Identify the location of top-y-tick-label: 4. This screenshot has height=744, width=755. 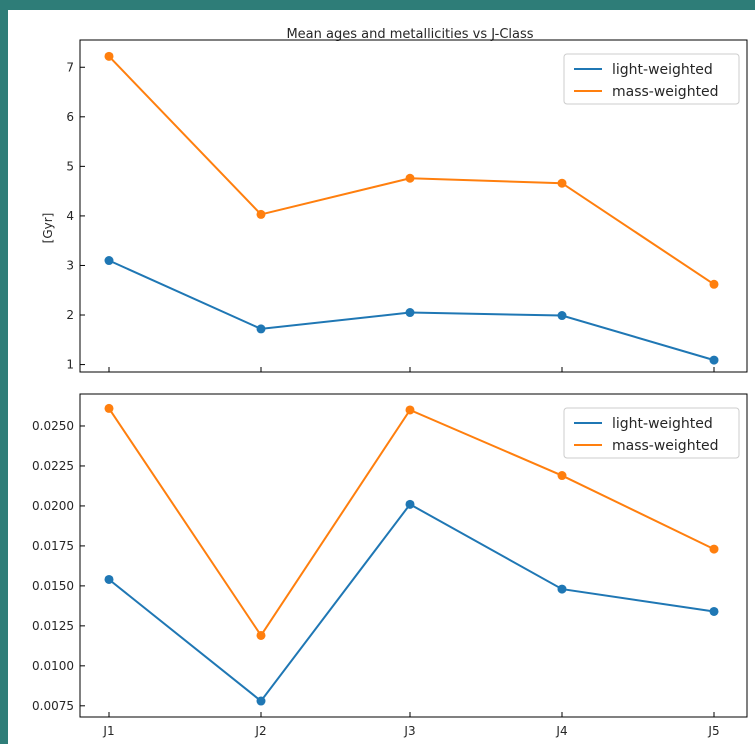
(70, 216).